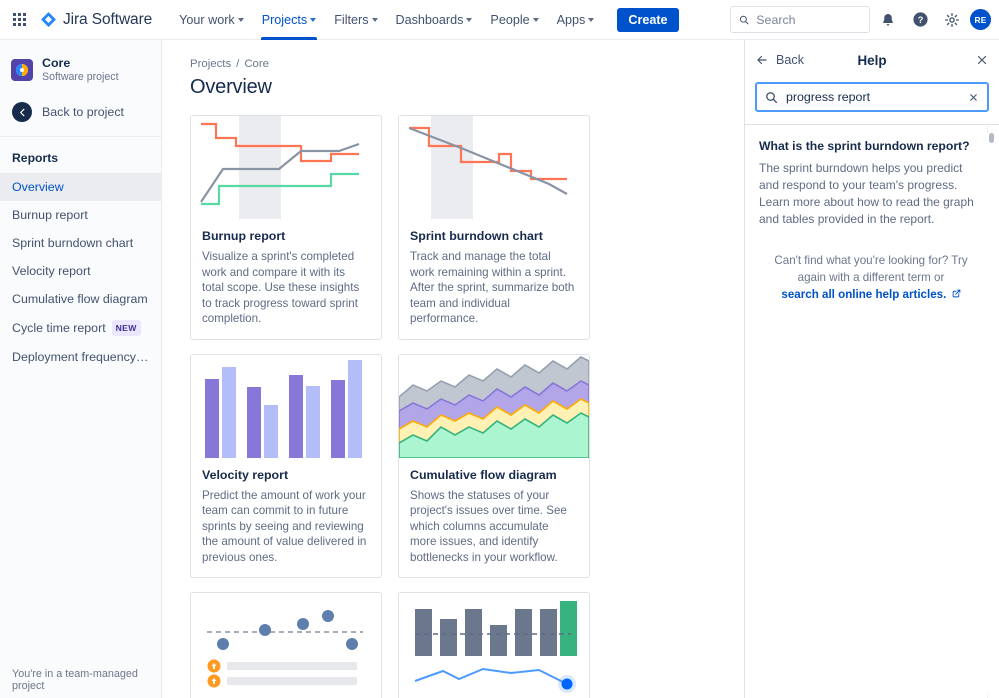 This screenshot has width=999, height=698. Describe the element at coordinates (211, 64) in the screenshot. I see `breadcrumb-projects: Projects` at that location.